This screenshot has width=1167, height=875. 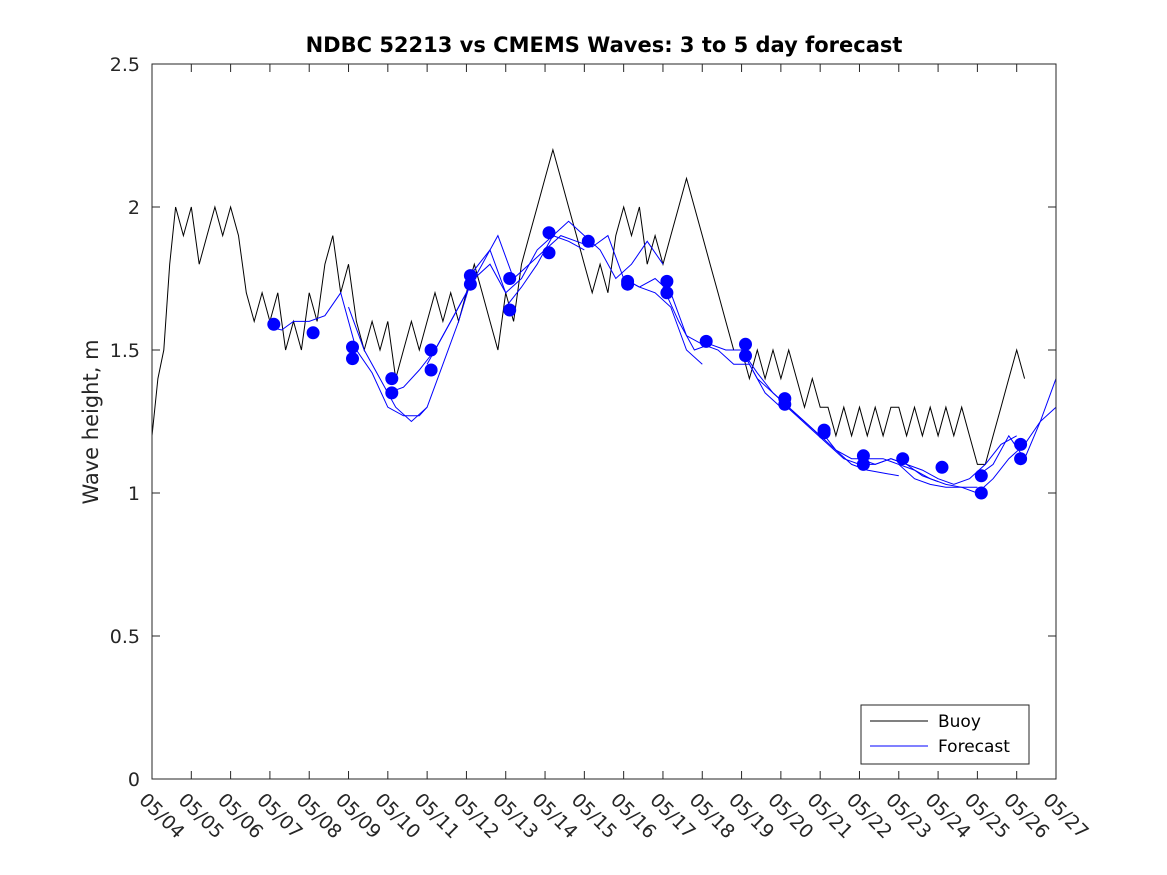 I want to click on y-tick-label: 1, so click(x=134, y=494).